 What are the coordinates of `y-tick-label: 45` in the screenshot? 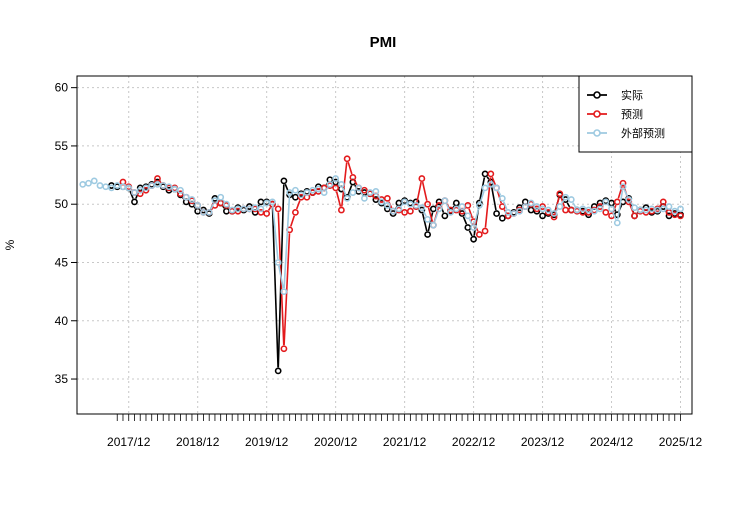 It's located at (62, 262).